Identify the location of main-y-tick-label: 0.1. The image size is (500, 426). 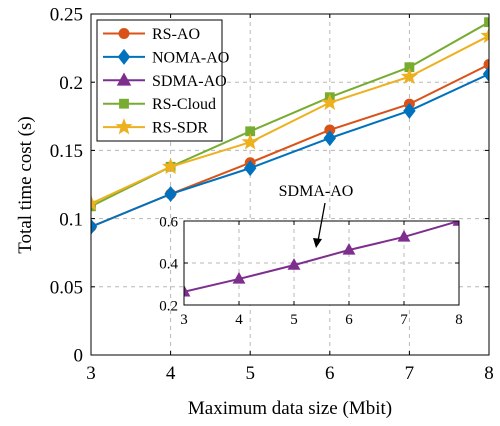
(71, 219).